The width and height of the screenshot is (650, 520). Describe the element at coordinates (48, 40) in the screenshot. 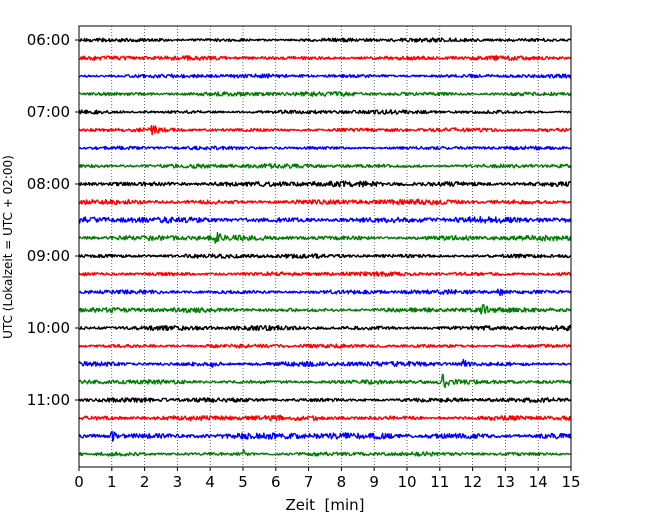

I see `y-tick-label-0600: 06:00` at that location.